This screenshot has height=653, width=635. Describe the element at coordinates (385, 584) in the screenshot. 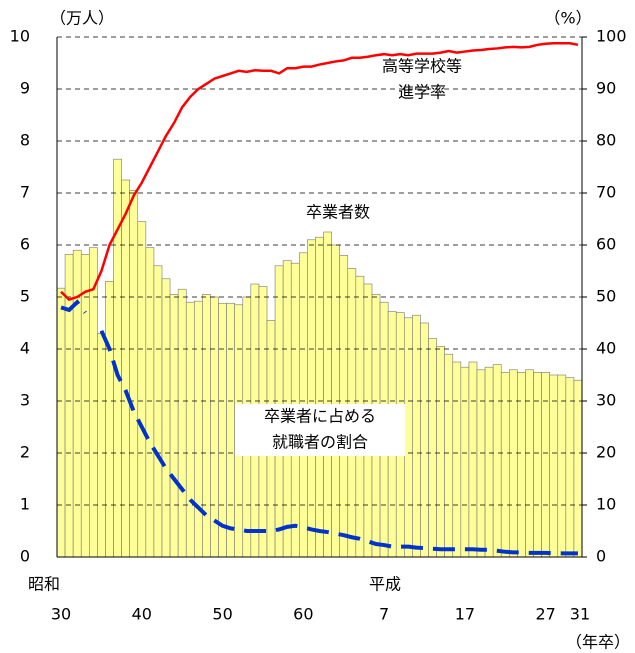

I see `era-label: 平成` at that location.